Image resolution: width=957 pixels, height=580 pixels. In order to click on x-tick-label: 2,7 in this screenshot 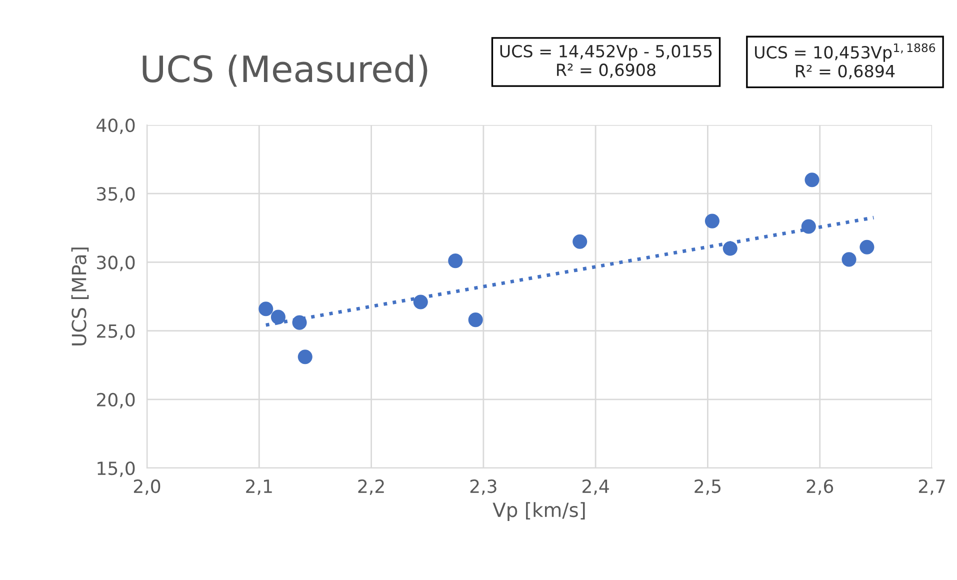, I will do `click(931, 487)`.